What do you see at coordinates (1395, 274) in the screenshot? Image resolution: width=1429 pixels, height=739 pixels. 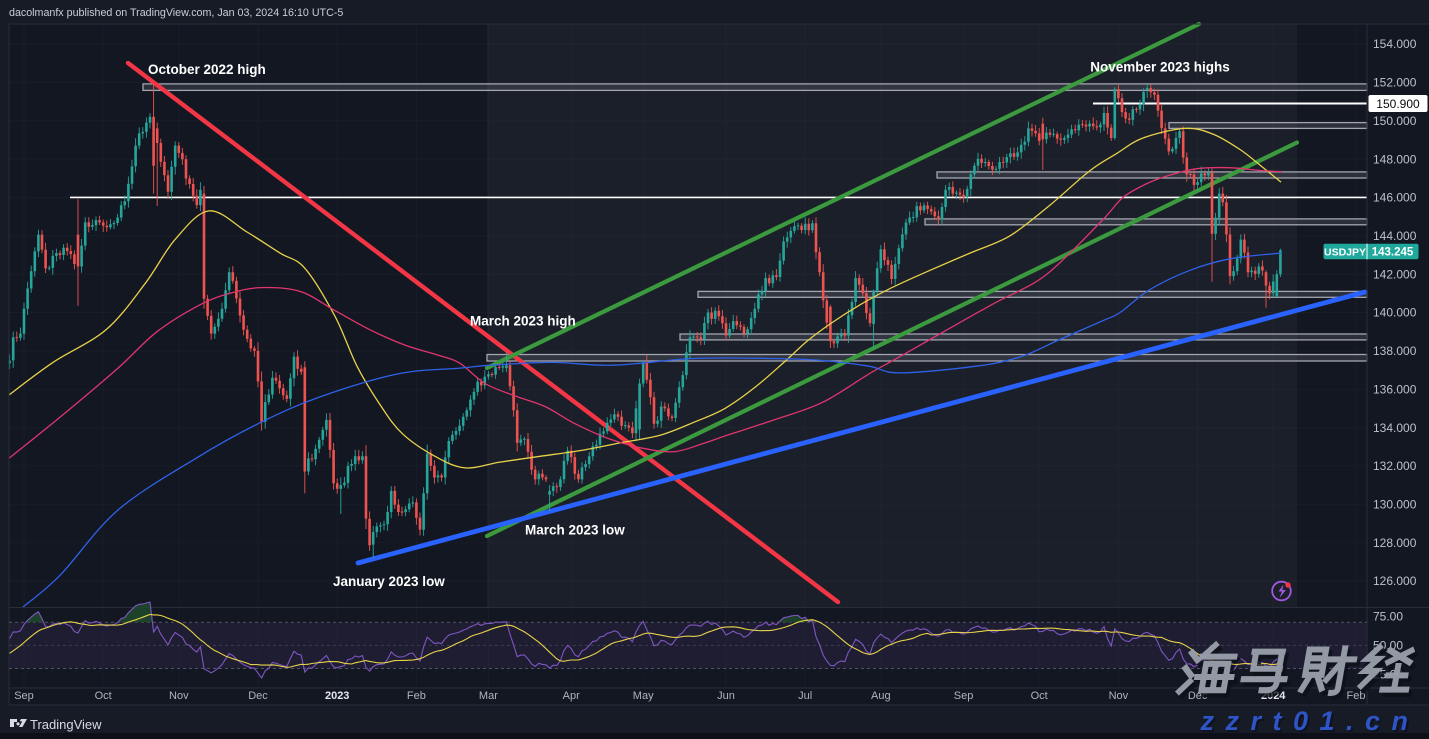 I see `svg-text: 142.000` at bounding box center [1395, 274].